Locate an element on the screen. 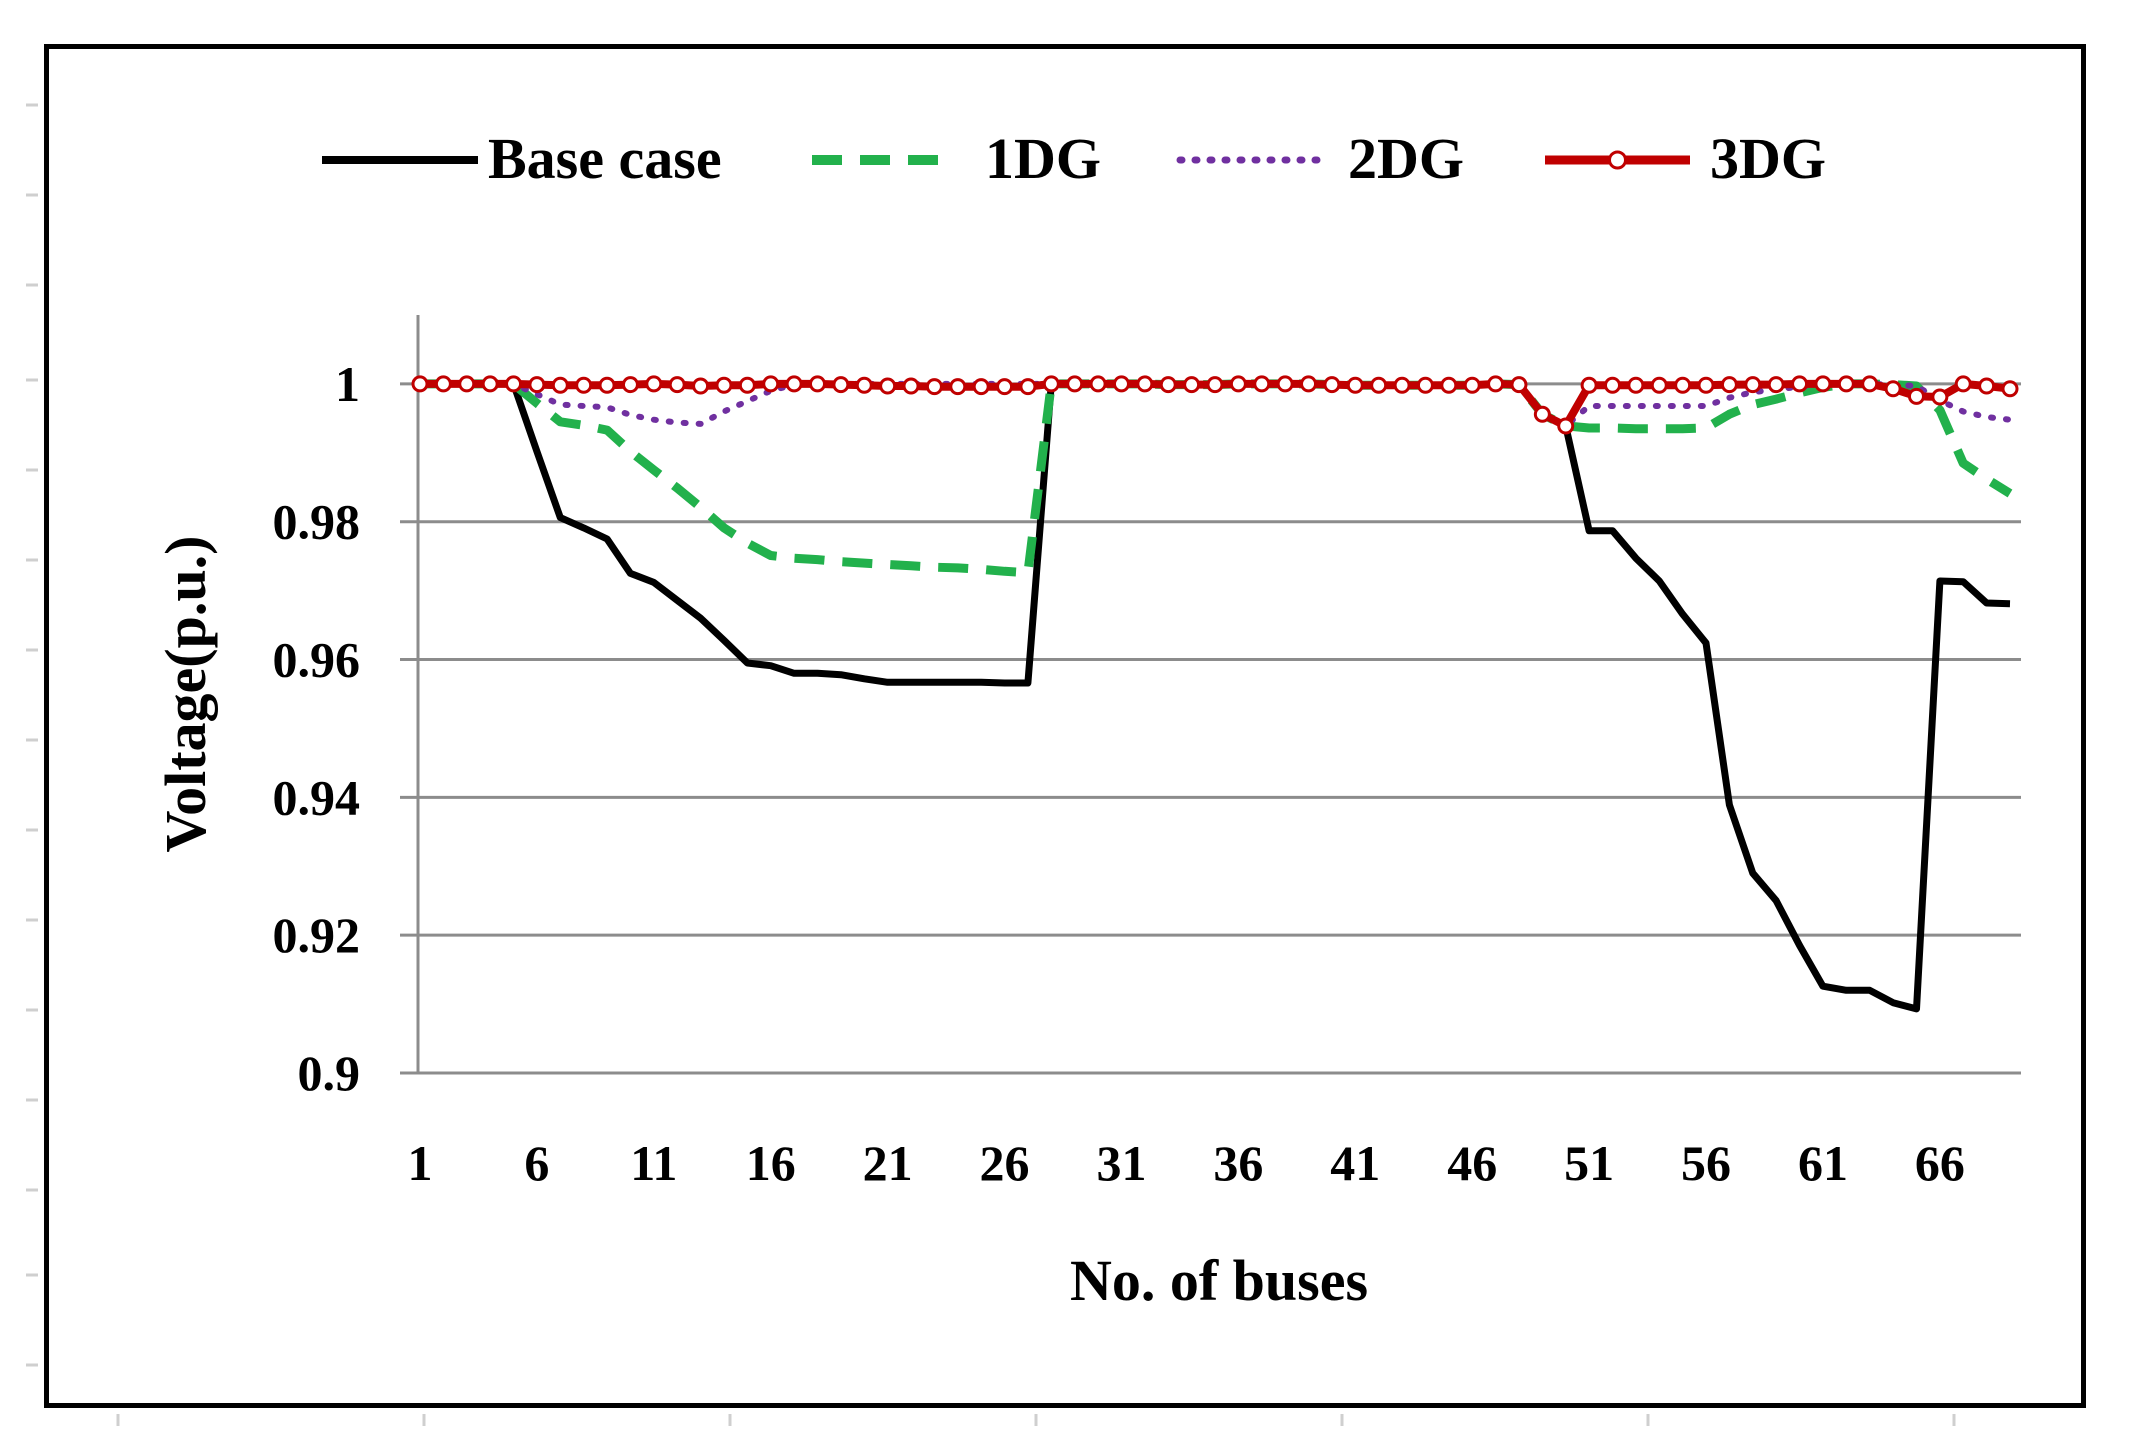 This screenshot has width=2133, height=1450. legend-label: 1DG is located at coordinates (1043, 158).